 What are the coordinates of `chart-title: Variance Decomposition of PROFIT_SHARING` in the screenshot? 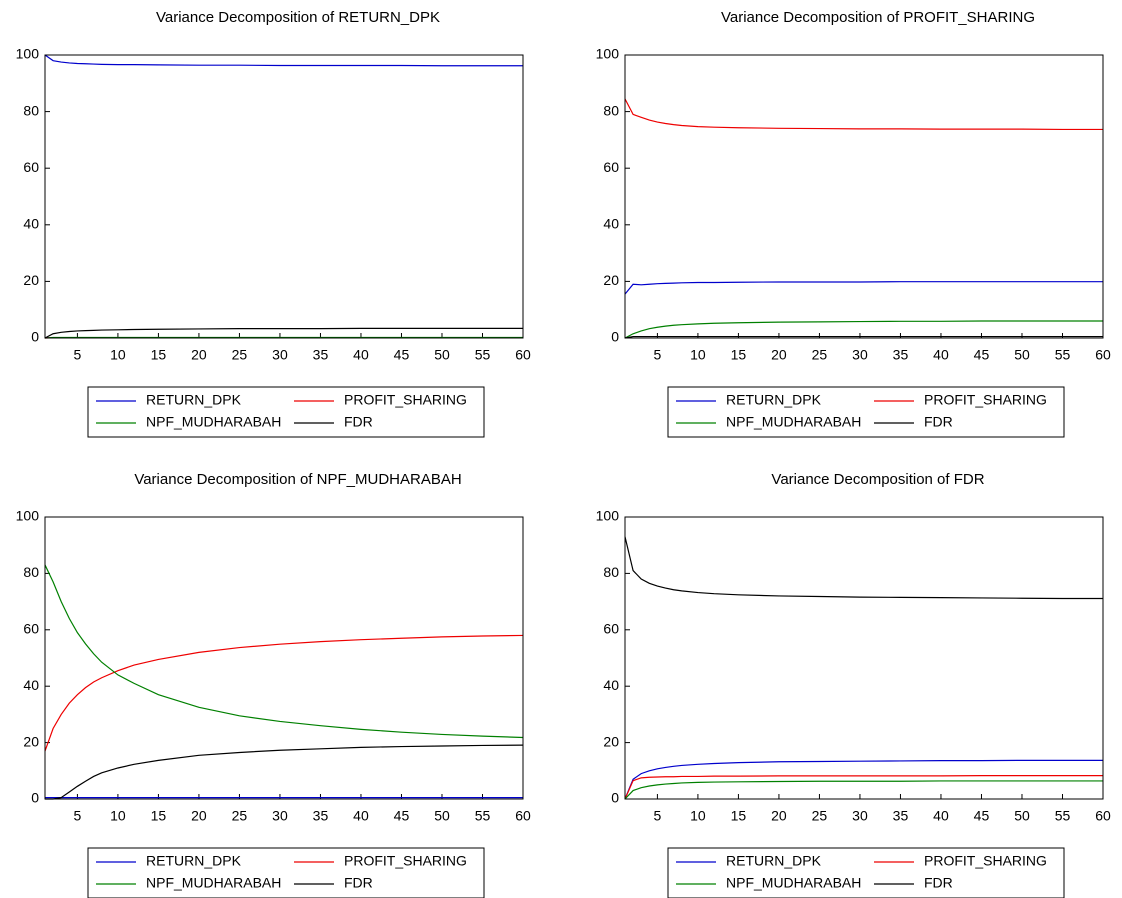 It's located at (878, 17).